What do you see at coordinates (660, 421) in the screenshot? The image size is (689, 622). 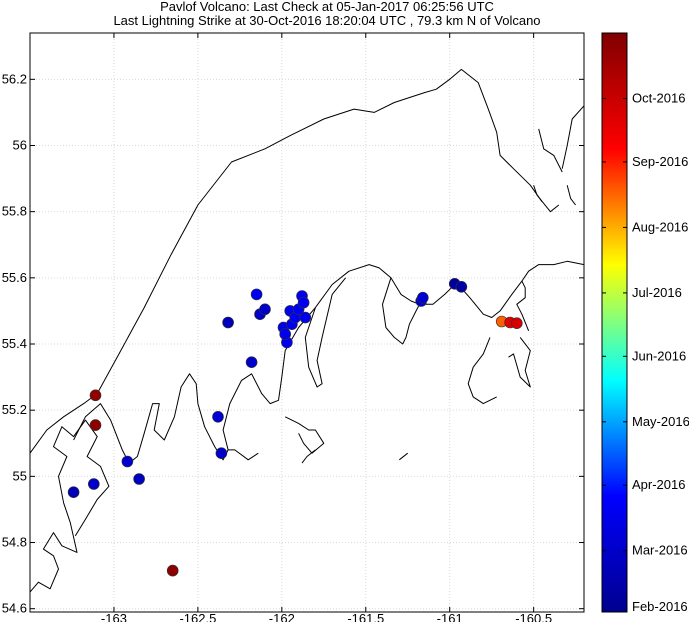 I see `colorbar-tick-label-3: May-2016` at bounding box center [660, 421].